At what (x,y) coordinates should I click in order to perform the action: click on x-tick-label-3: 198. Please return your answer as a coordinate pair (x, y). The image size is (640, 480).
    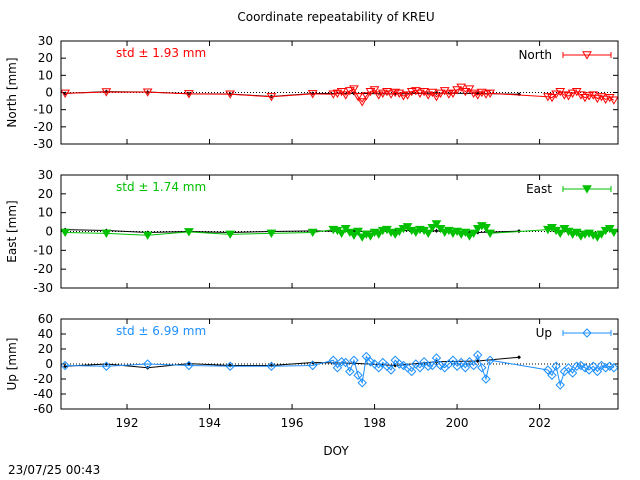
    Looking at the image, I should click on (374, 423).